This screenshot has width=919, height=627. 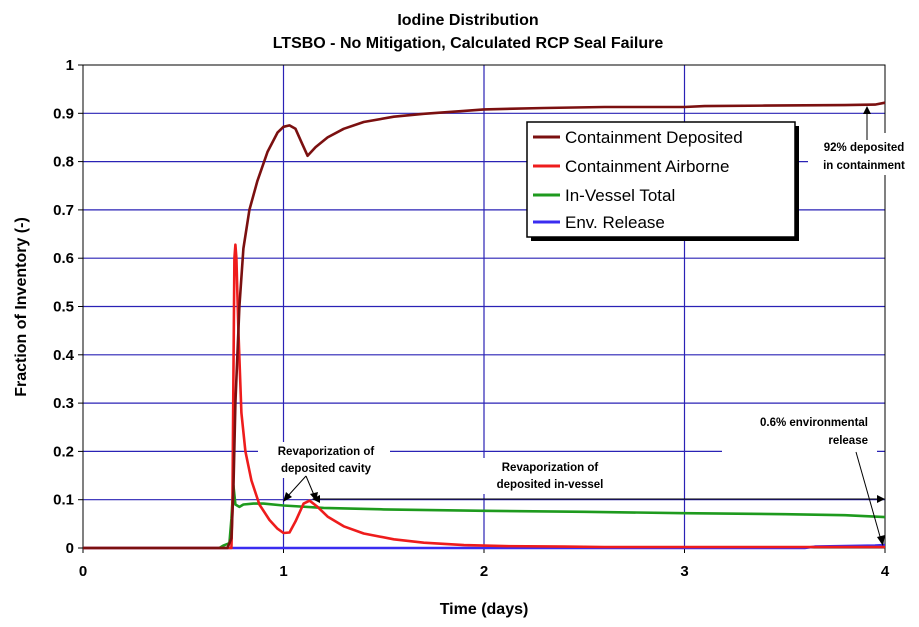 What do you see at coordinates (64, 355) in the screenshot?
I see `y-tick-label: 0.4` at bounding box center [64, 355].